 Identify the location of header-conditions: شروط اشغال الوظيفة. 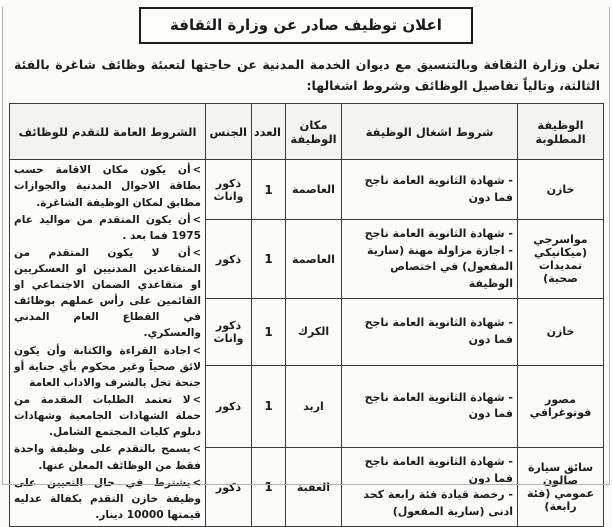
(429, 132).